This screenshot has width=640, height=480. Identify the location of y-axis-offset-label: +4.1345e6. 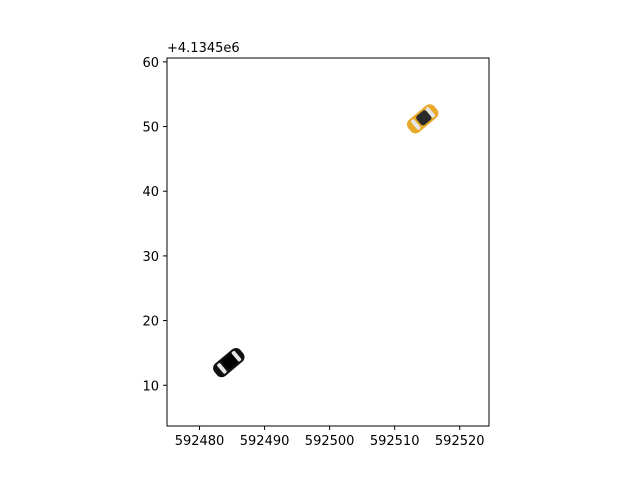
(203, 48).